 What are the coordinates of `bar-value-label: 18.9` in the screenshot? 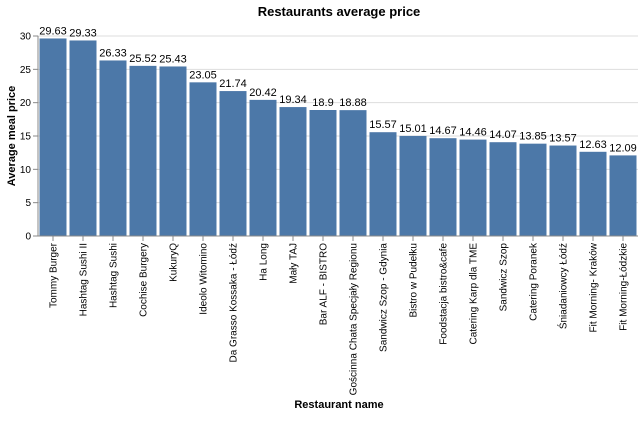 It's located at (322, 103).